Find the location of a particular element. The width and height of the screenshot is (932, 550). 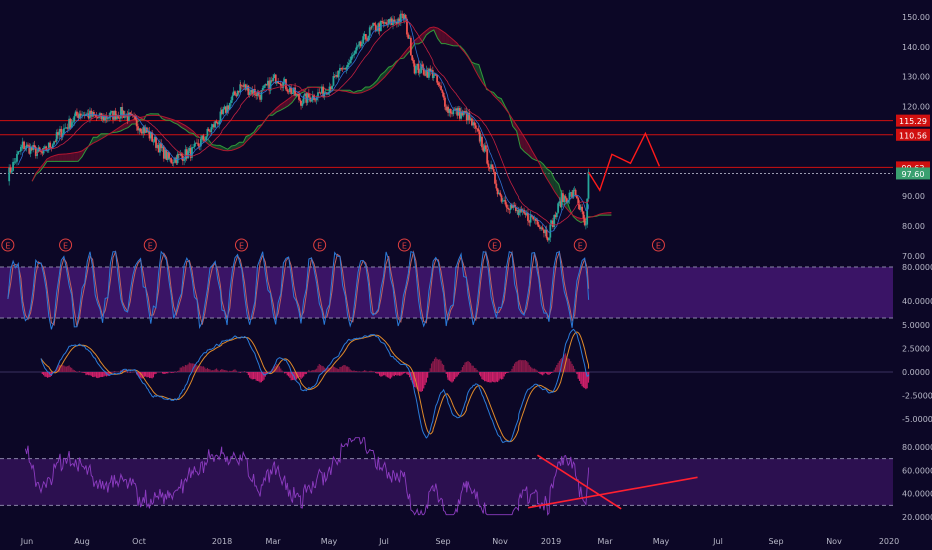

price-axis-tick: 80.00 is located at coordinates (913, 226).